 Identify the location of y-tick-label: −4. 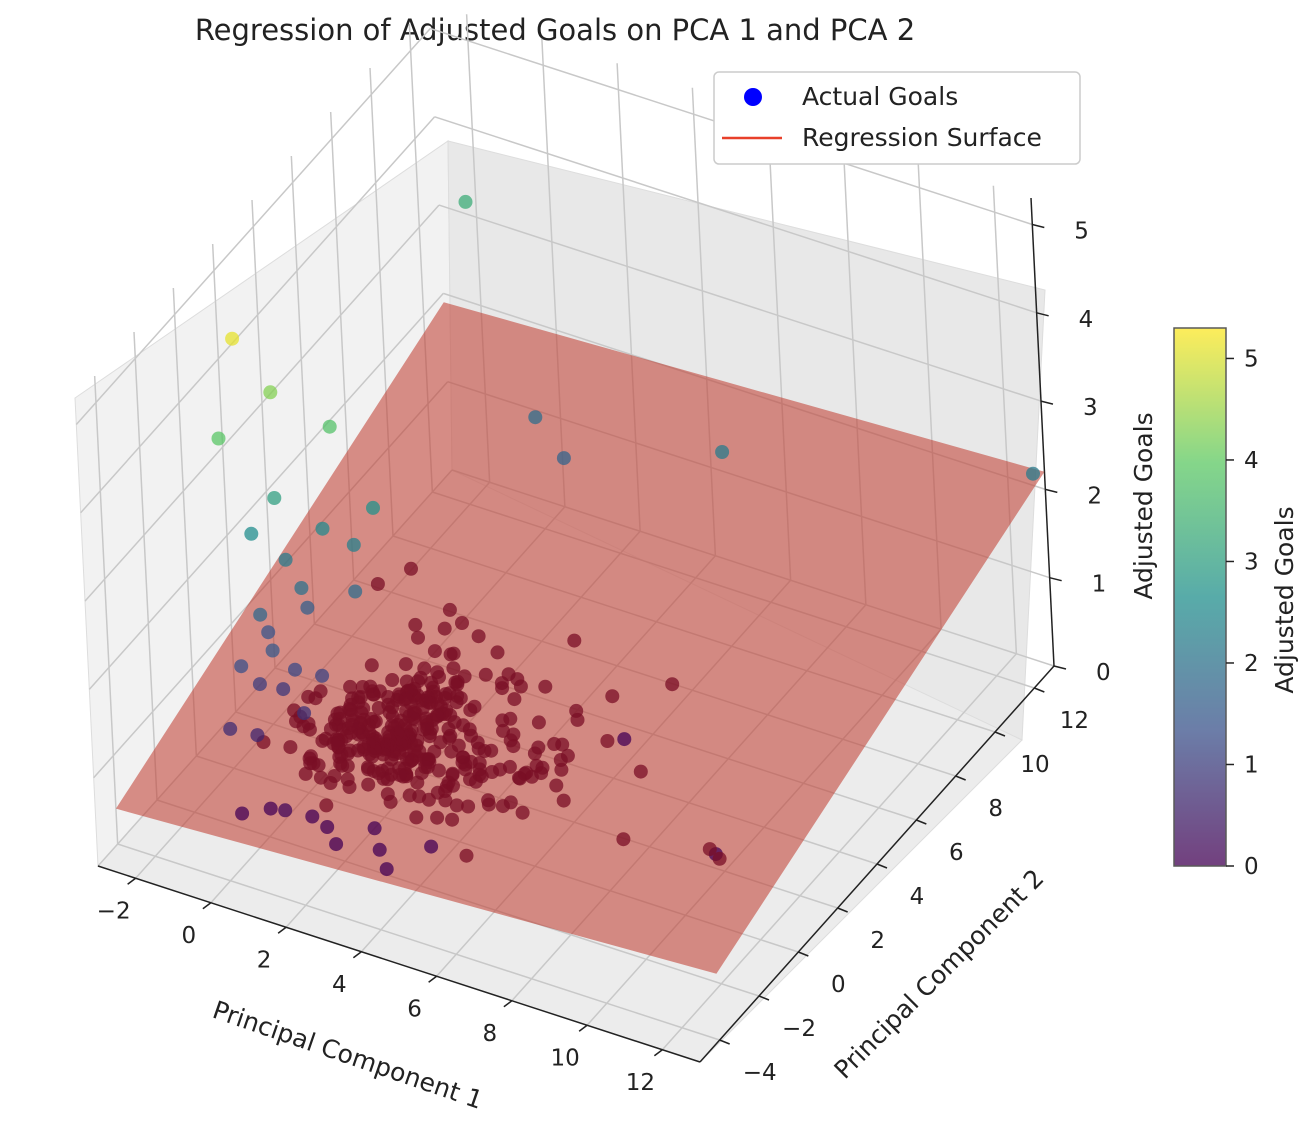
(760, 1073).